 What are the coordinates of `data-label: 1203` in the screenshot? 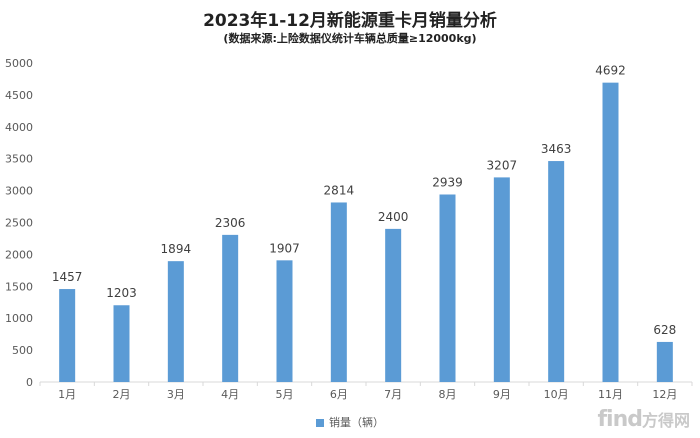 It's located at (121, 293).